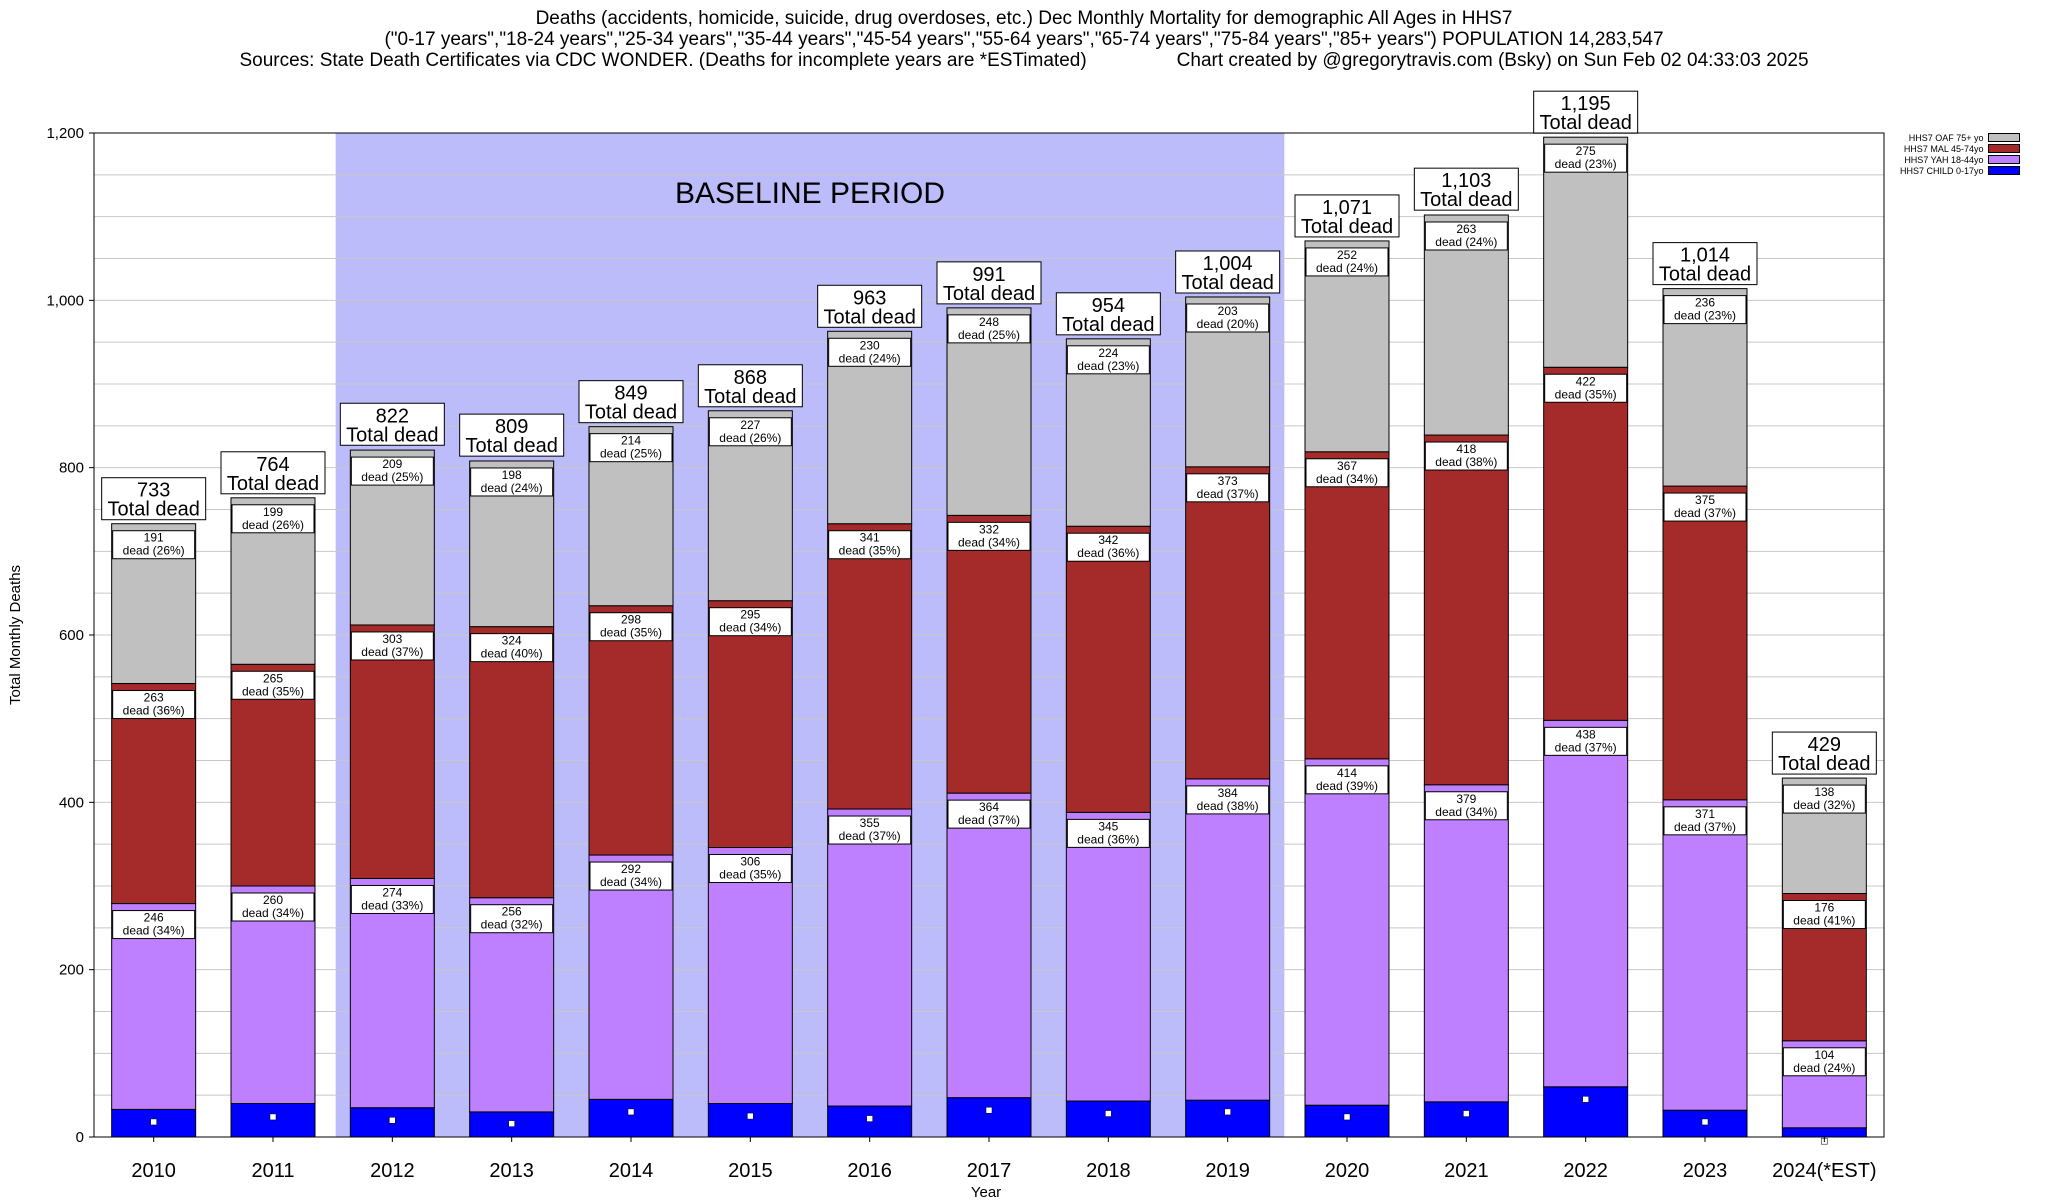 This screenshot has width=2048, height=1200. Describe the element at coordinates (512, 641) in the screenshot. I see `segment-value-label: 324` at that location.